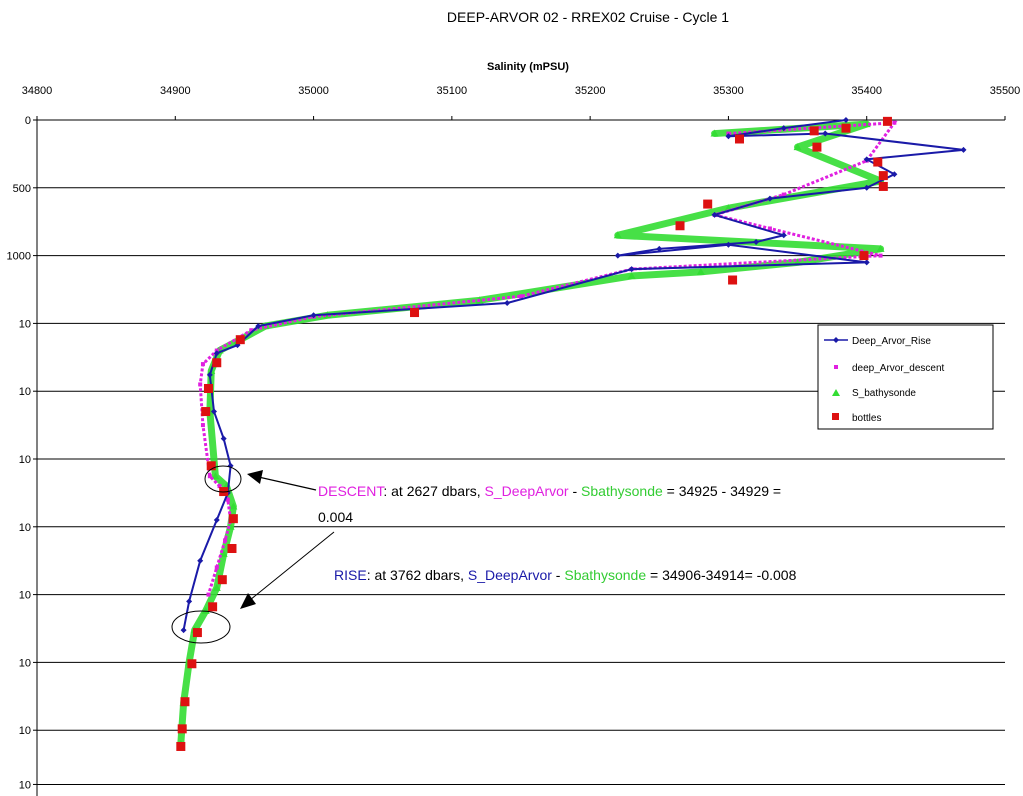  What do you see at coordinates (836, 340) in the screenshot?
I see `legend-rise-marker` at bounding box center [836, 340].